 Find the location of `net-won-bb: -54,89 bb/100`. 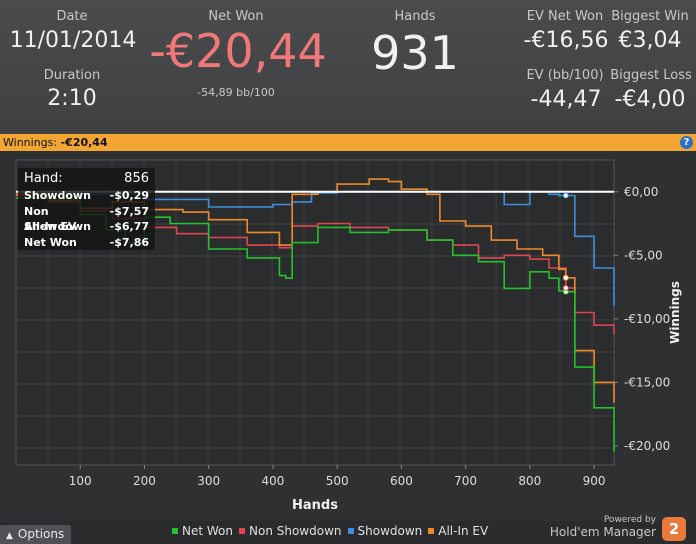

net-won-bb: -54,89 bb/100 is located at coordinates (236, 92).